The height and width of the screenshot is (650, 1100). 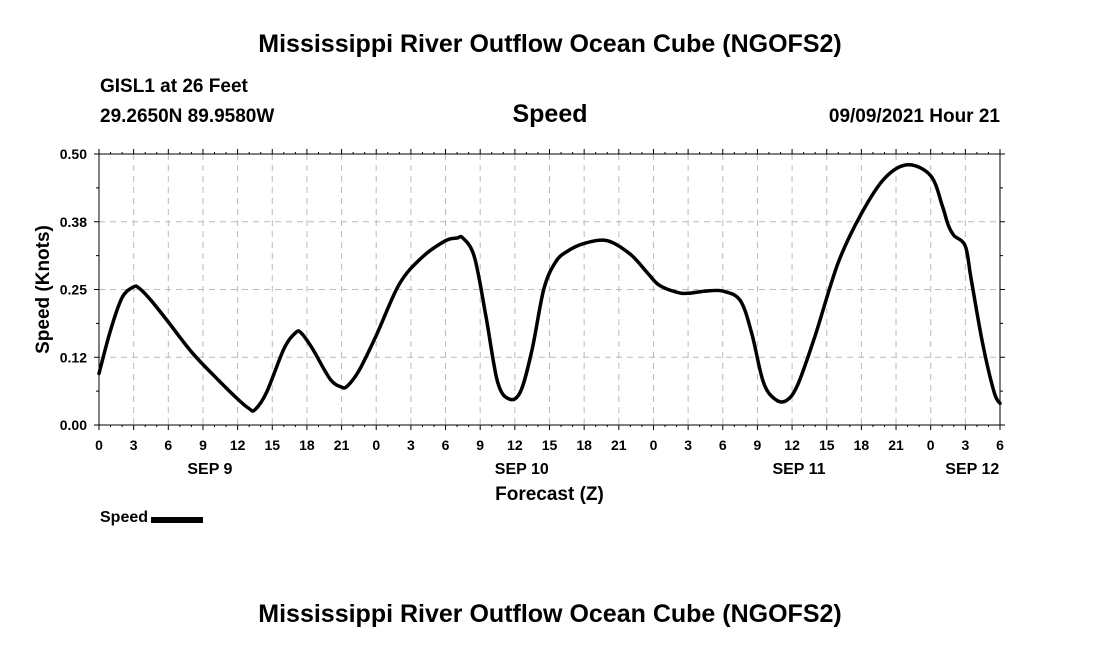 I want to click on forecast-timestamp: 09/09/2021 Hour 21, so click(x=914, y=116).